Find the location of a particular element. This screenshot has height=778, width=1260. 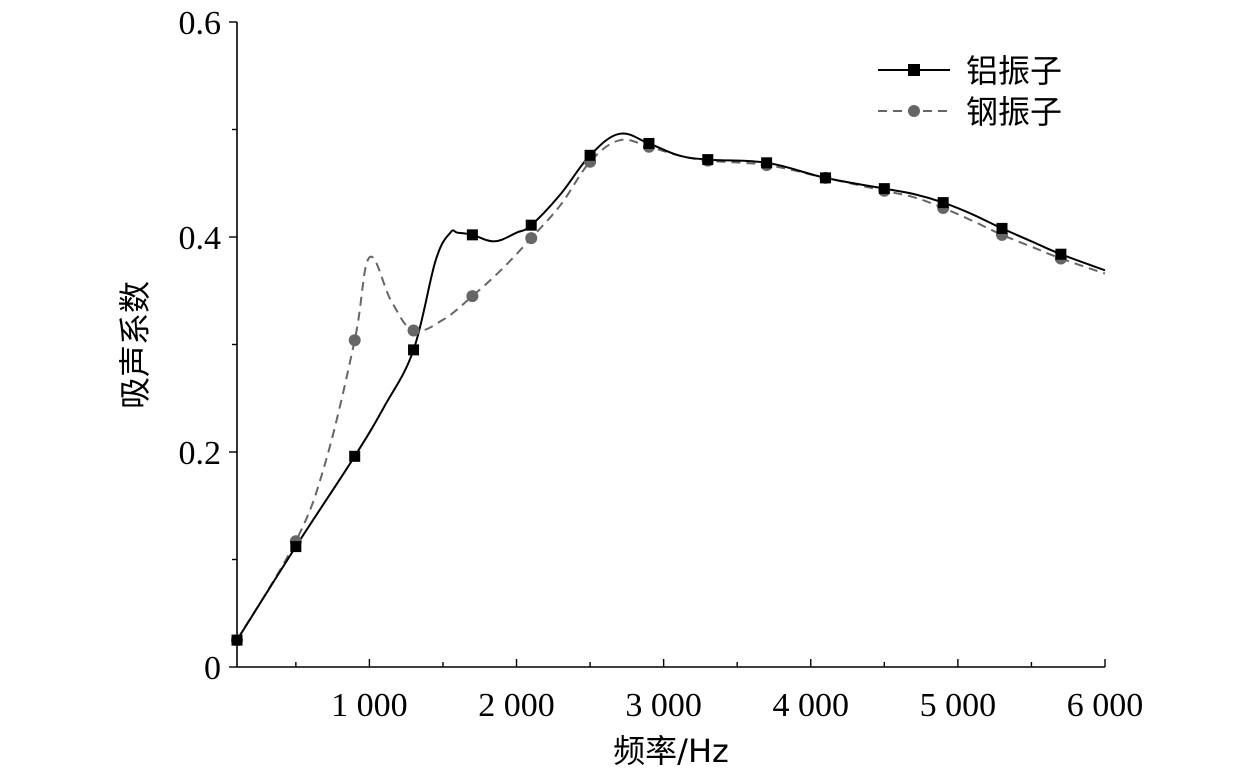

x-tick-label: 4 000 is located at coordinates (811, 705).